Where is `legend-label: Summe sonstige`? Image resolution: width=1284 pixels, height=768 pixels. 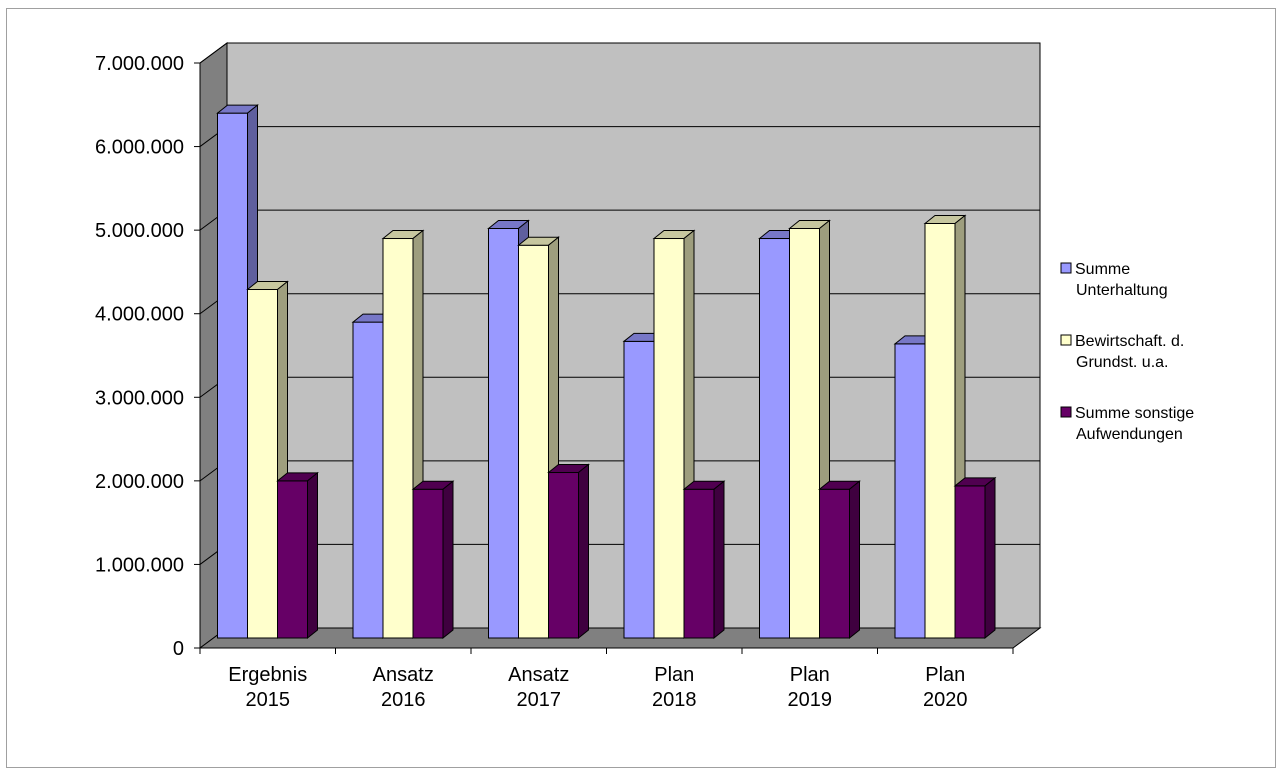
legend-label: Summe sonstige is located at coordinates (1134, 413).